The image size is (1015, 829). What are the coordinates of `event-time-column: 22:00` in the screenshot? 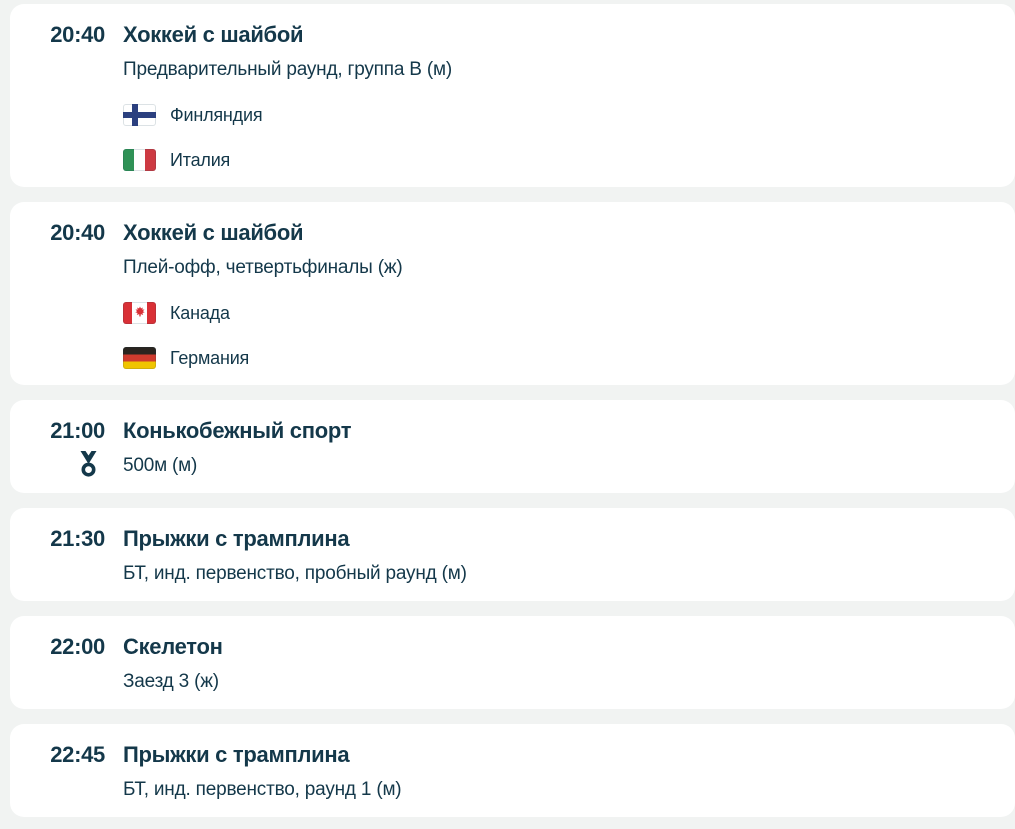 It's located at (69, 647).